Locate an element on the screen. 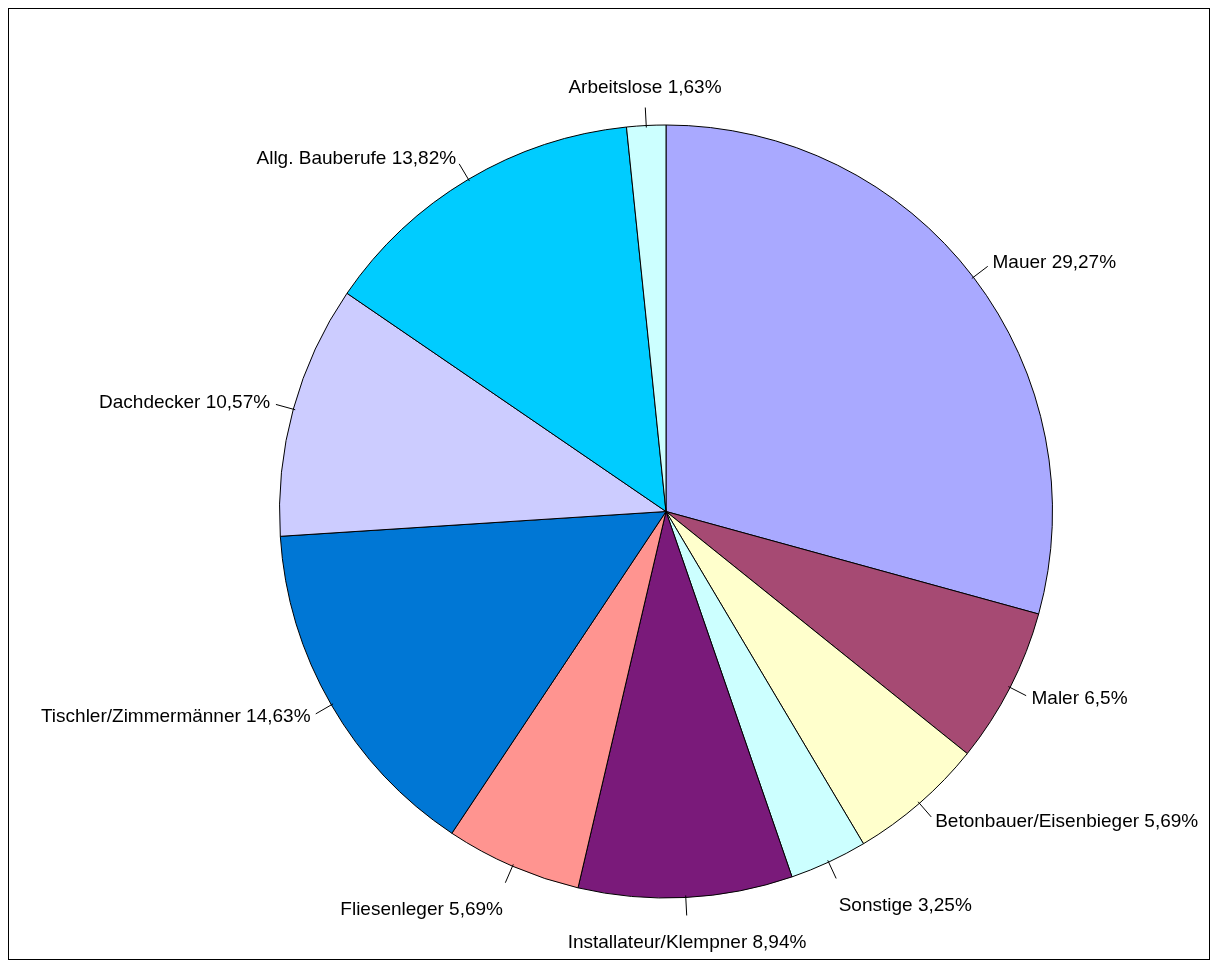  slice-label: Fliesenleger 5,69% is located at coordinates (422, 908).